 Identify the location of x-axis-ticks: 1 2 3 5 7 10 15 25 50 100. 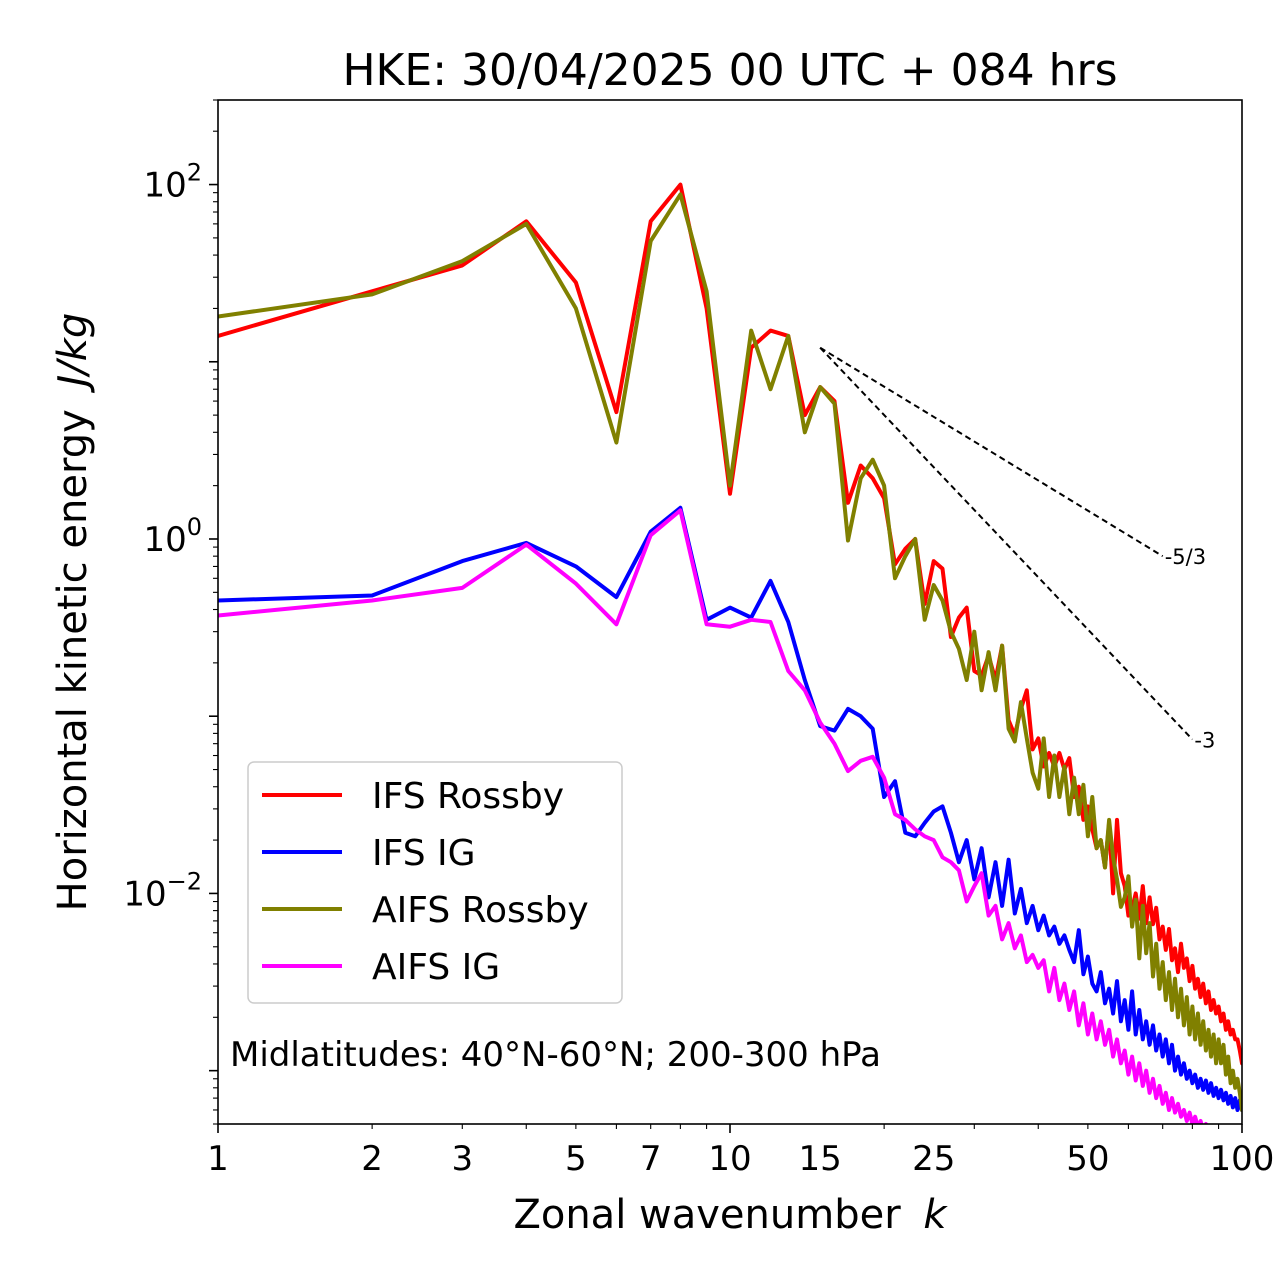
(740, 1151).